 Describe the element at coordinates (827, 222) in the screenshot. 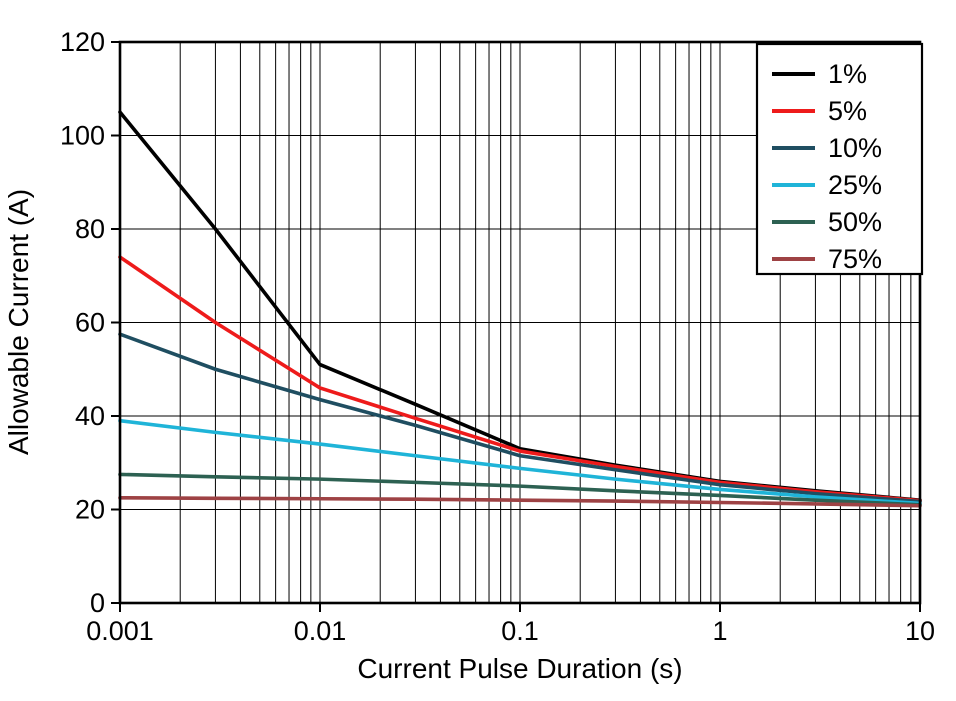

I see `legend-entry: 50%` at that location.